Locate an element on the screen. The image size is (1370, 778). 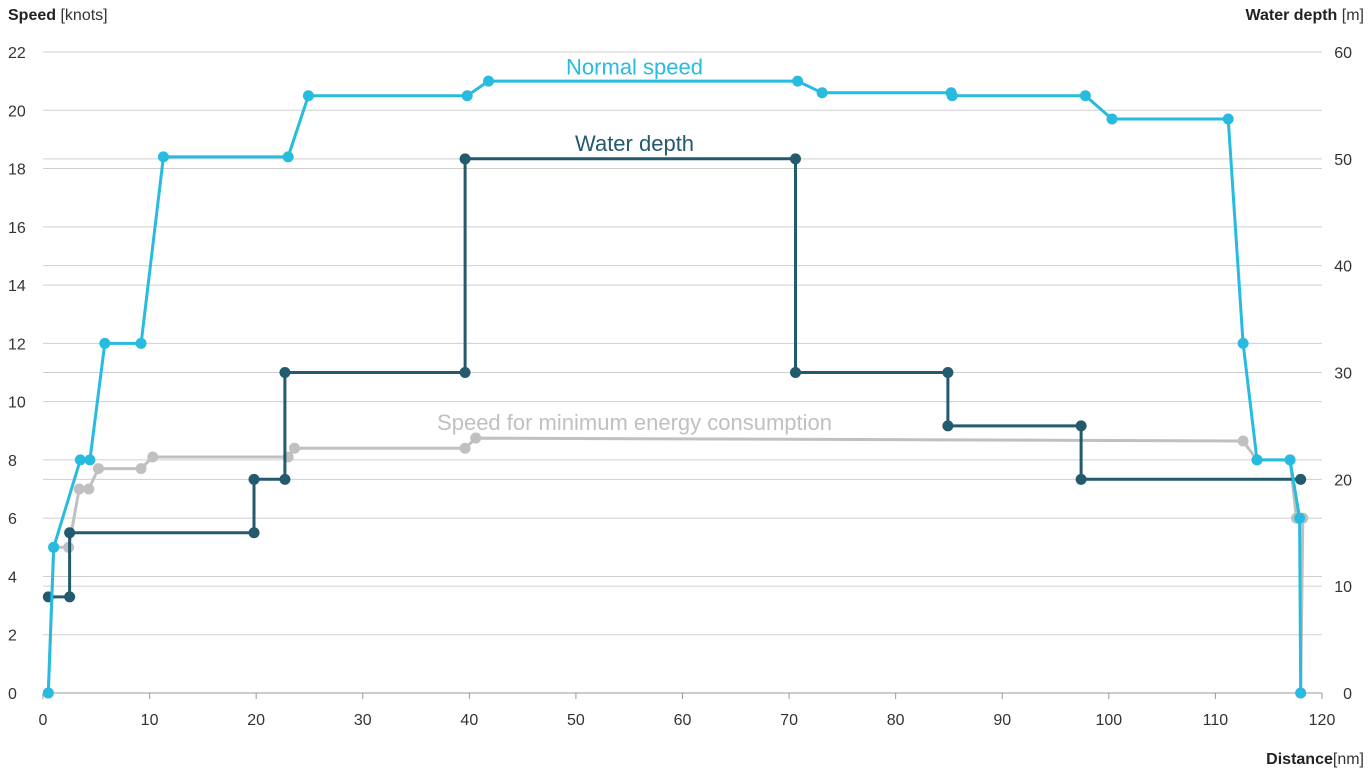
y-right-axis-title: Water depth [m] is located at coordinates (1304, 15).